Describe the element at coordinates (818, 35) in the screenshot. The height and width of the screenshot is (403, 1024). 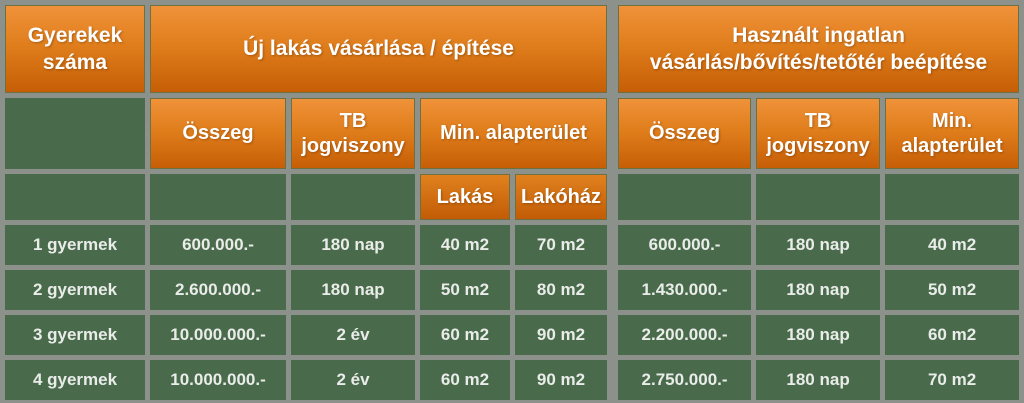
I see `header-used-home-line1: Használt ingatlan` at that location.